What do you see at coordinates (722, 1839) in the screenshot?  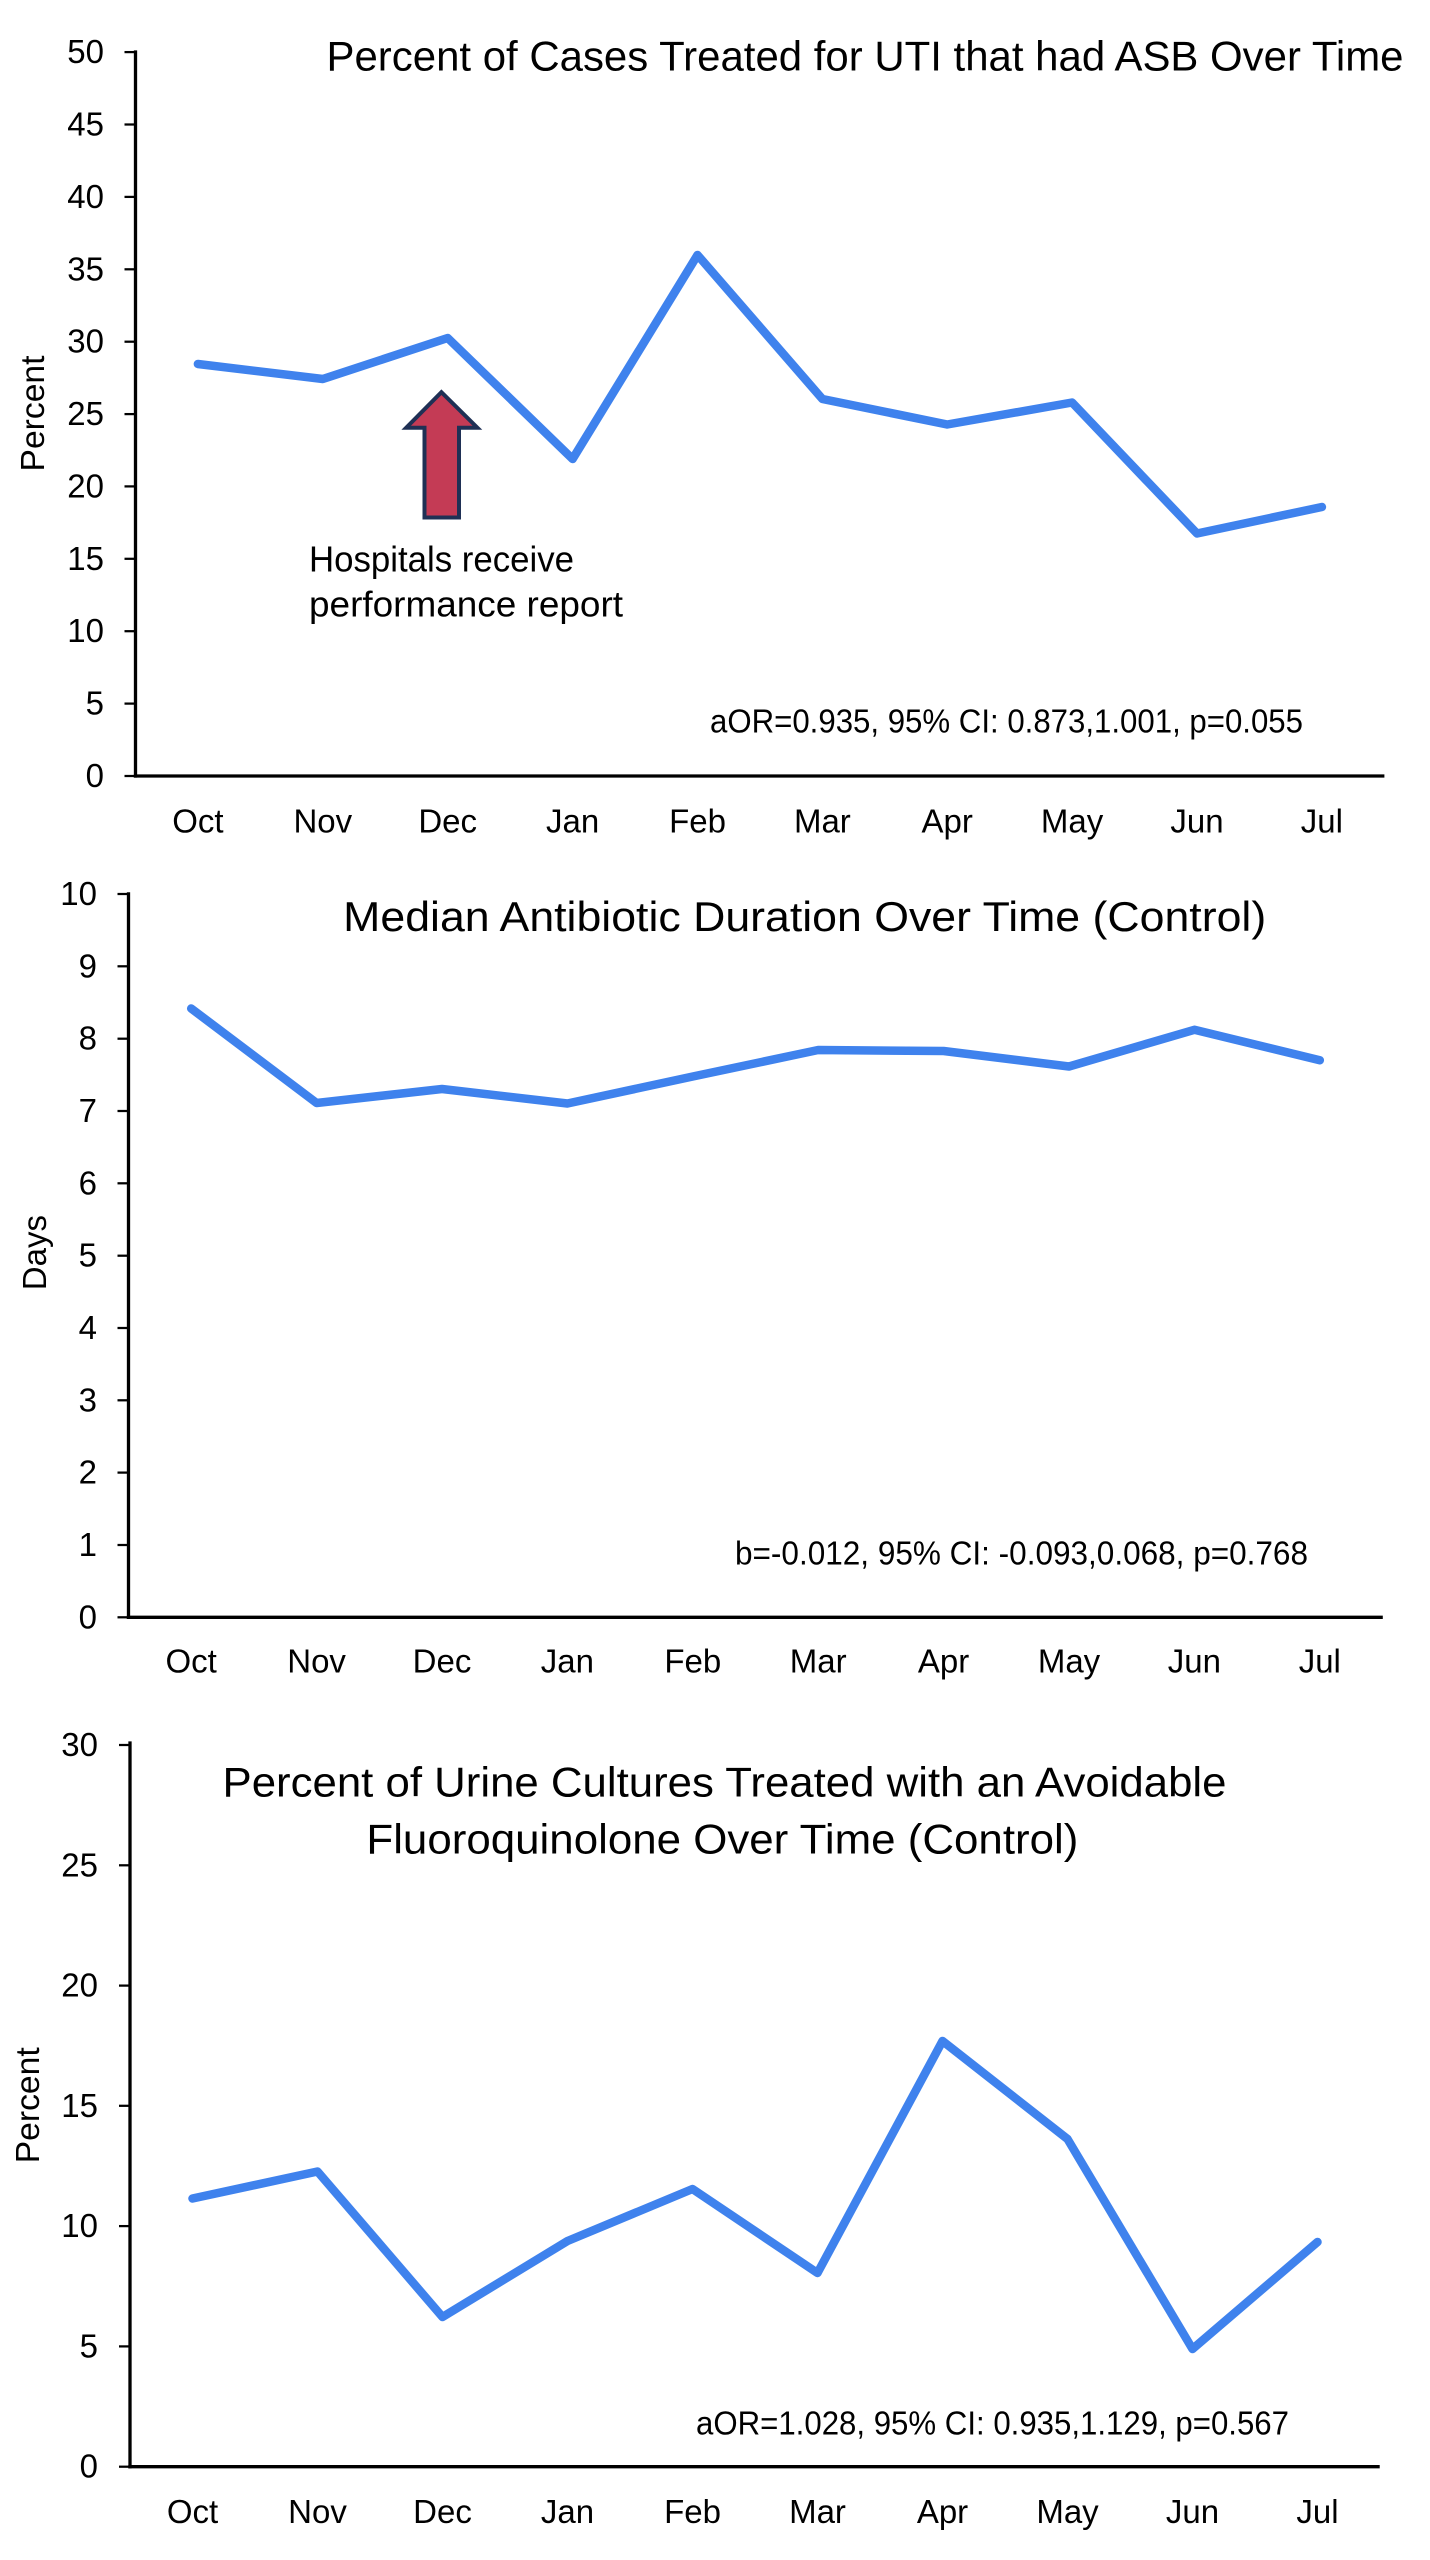 I see `svg-text:Fluoroquinolone Over Time (Con: Fluoroquinolone Over Time (Control)` at bounding box center [722, 1839].